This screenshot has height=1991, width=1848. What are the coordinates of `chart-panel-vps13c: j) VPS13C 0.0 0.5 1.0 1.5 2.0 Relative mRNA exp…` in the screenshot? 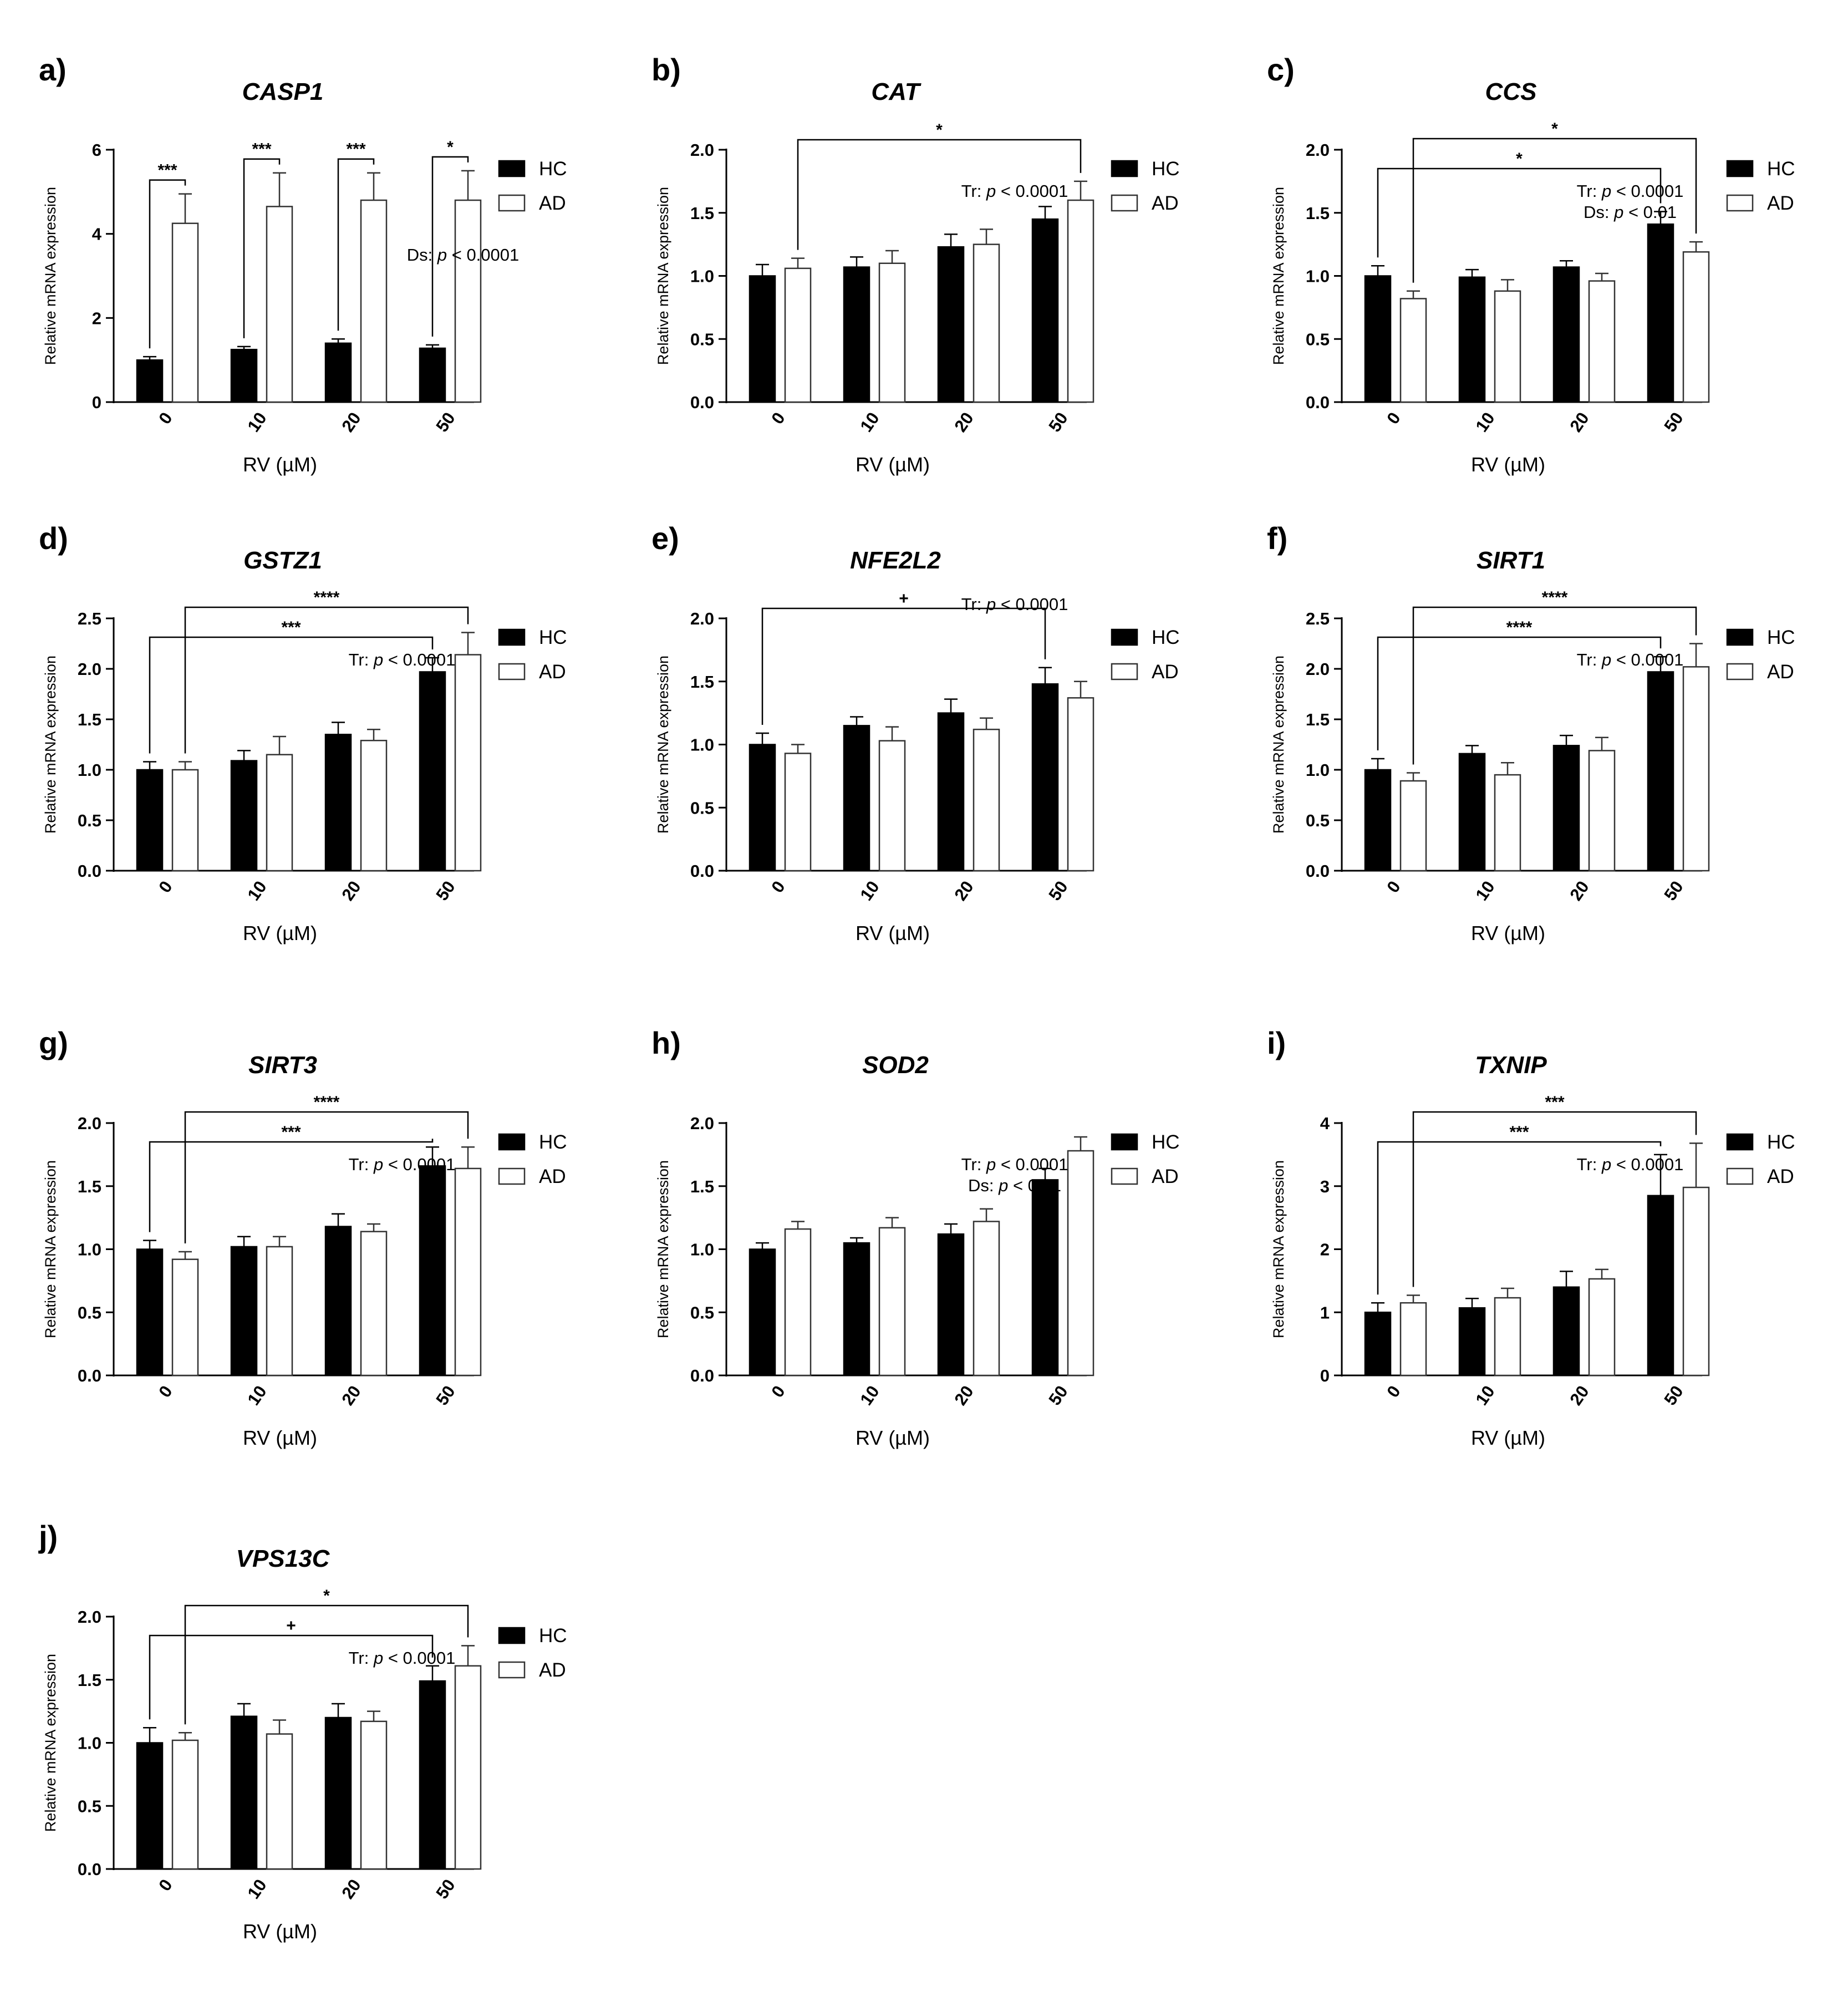 It's located at (302, 1731).